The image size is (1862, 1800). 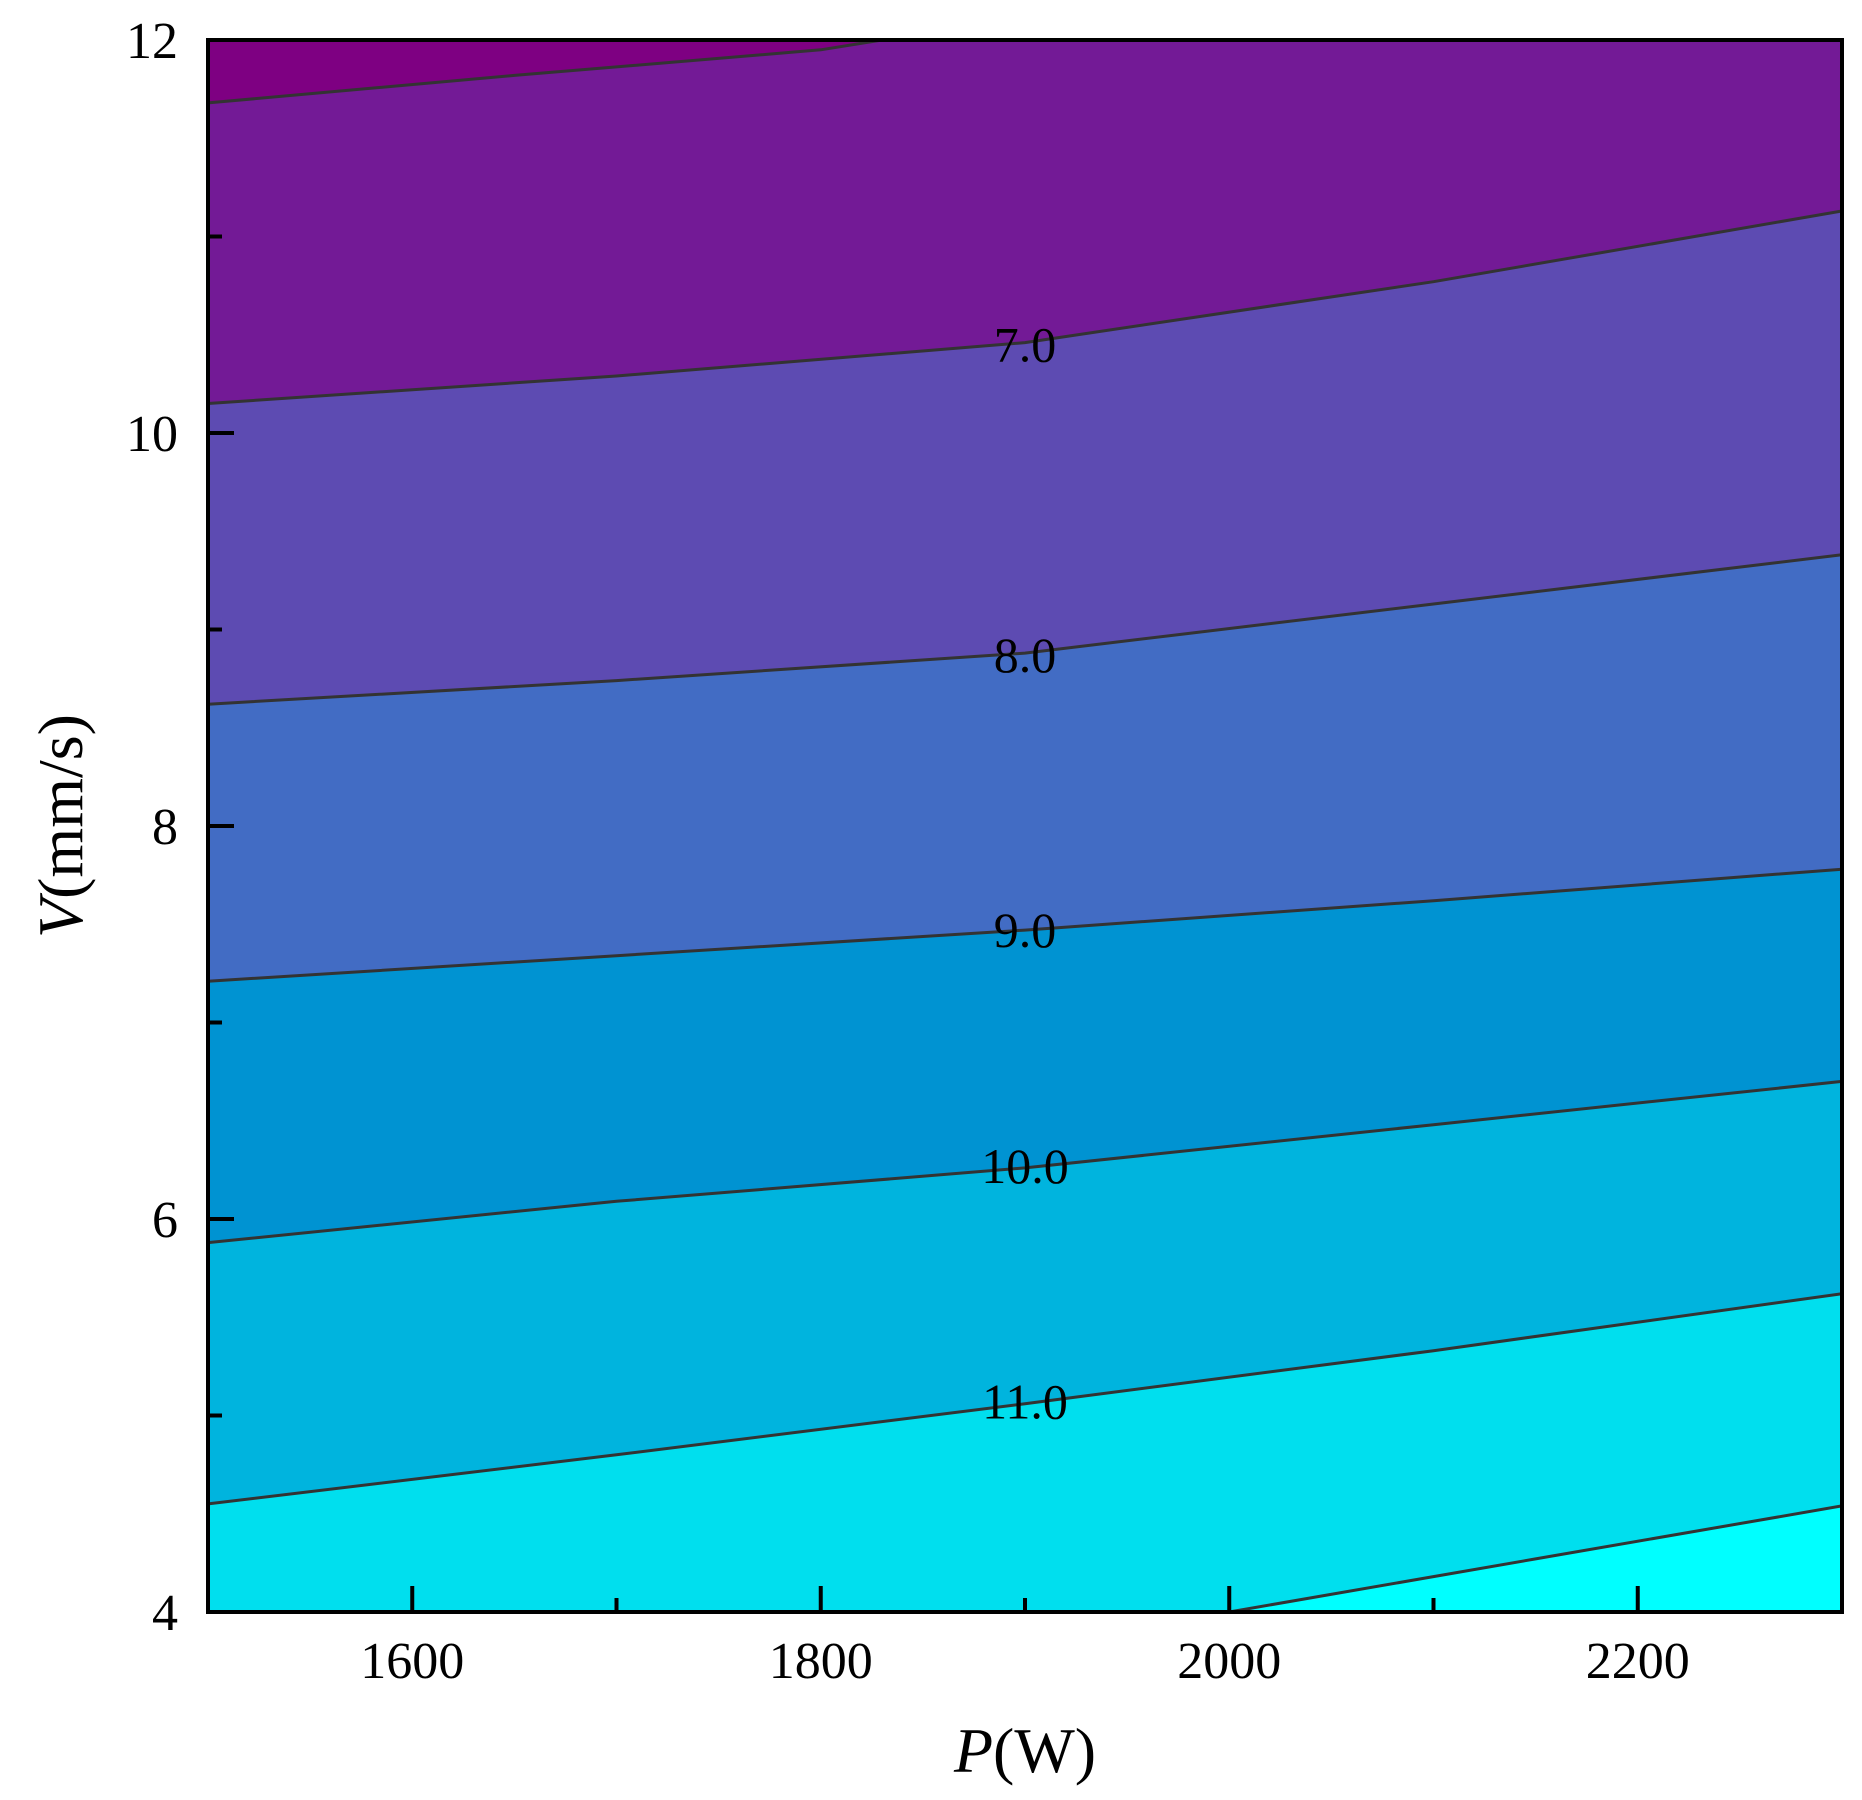 I want to click on contour-label: 11.0, so click(x=1025, y=1402).